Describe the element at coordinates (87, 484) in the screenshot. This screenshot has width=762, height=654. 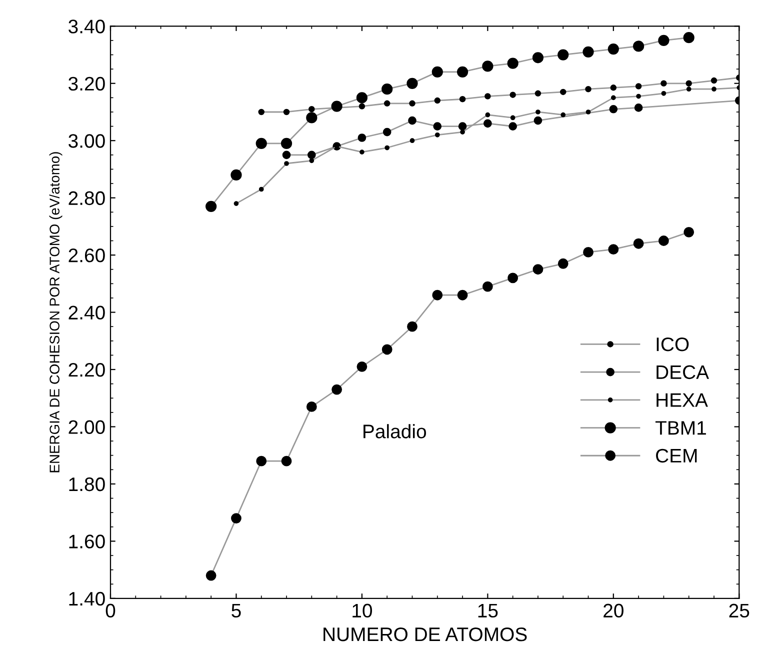
I see `y-tick-label: 1.80` at that location.